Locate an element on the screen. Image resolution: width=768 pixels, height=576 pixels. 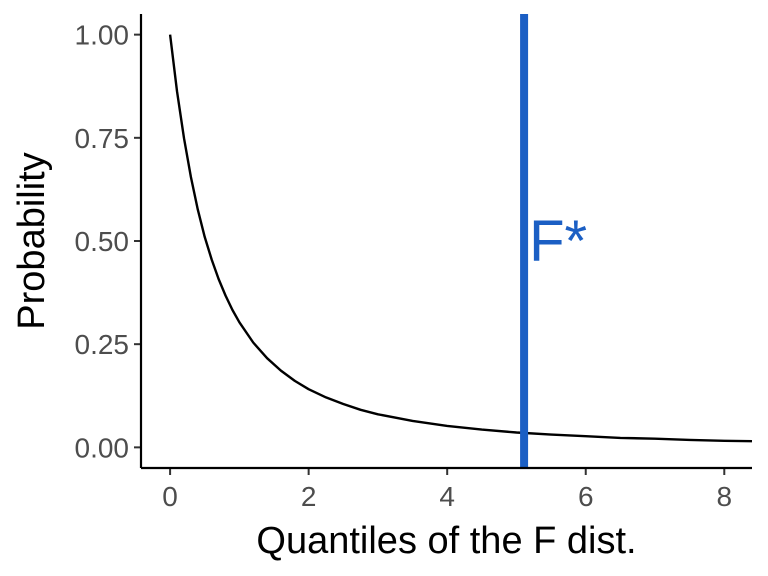
y-tick-label: 0.25 is located at coordinates (102, 344).